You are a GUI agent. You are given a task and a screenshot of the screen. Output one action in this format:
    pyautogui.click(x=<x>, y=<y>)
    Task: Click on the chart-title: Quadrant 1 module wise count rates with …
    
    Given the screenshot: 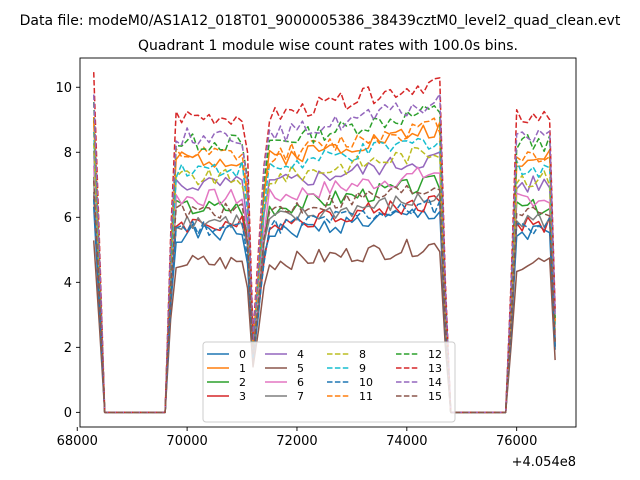 What is the action you would take?
    pyautogui.click(x=328, y=46)
    